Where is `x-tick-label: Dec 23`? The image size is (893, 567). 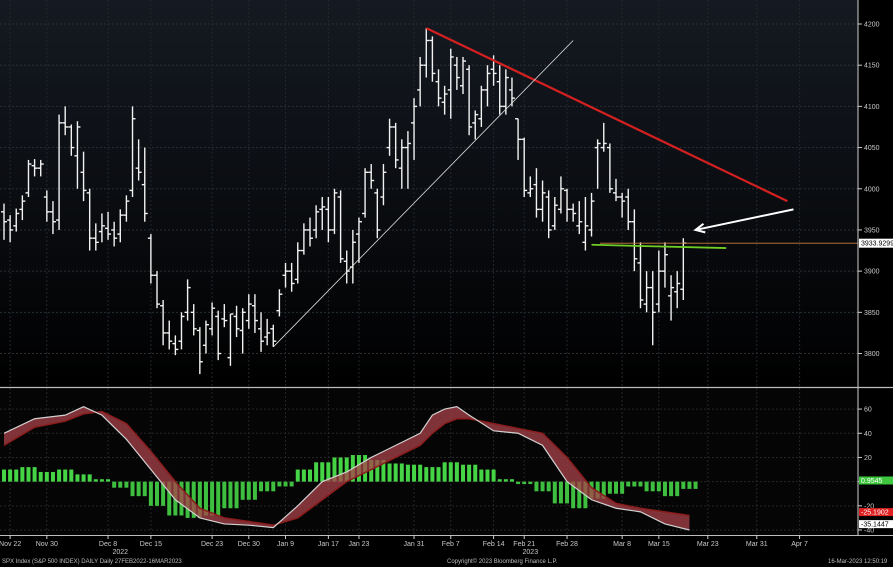
x-tick-label: Dec 23 is located at coordinates (212, 544).